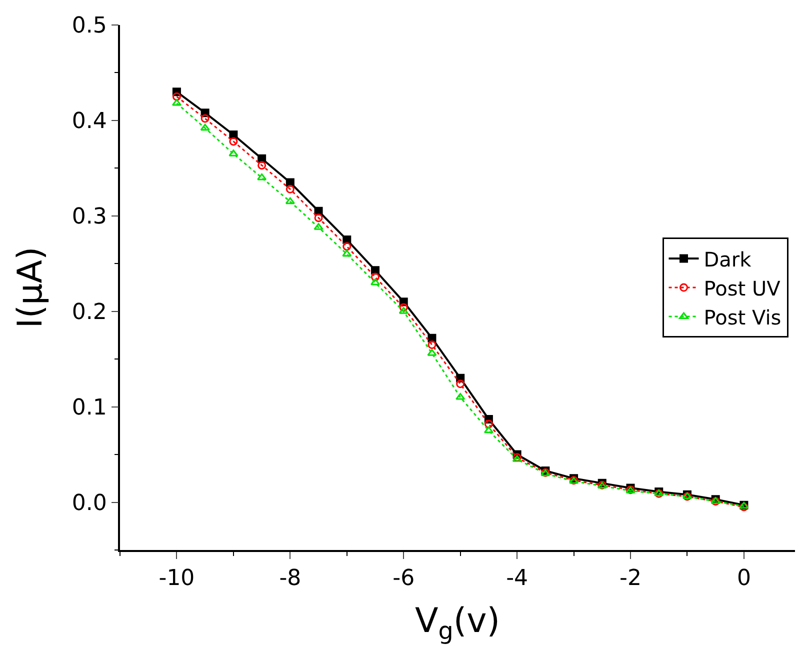 The width and height of the screenshot is (797, 645). I want to click on x-tick-label: 0, so click(743, 579).